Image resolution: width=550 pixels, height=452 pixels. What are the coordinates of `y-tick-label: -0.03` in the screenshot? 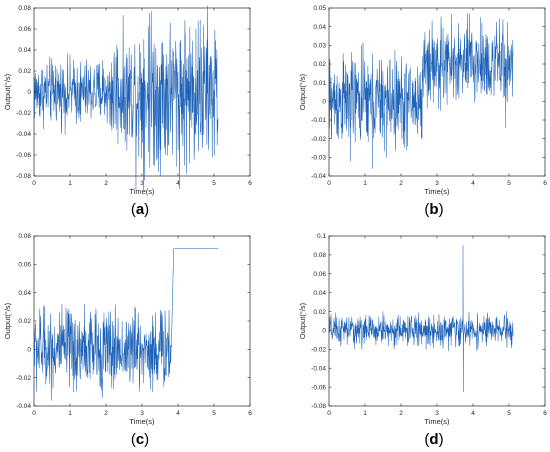 It's located at (318, 158).